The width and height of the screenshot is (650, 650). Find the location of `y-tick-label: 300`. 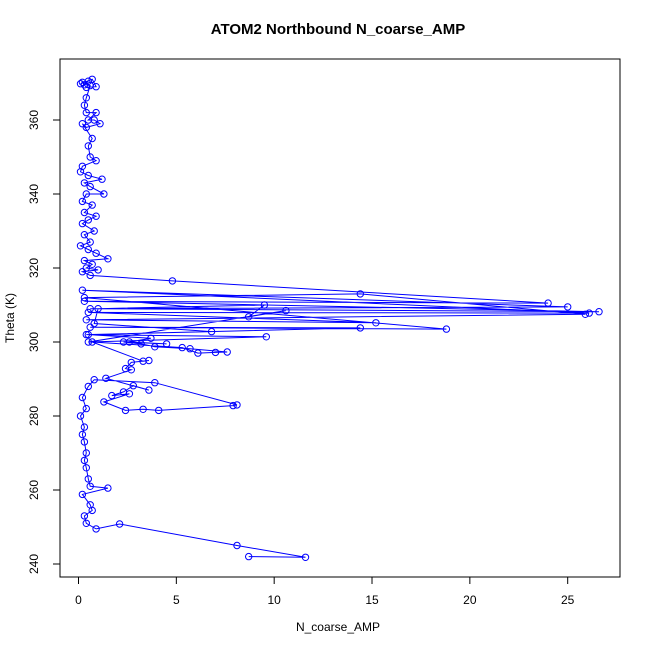

y-tick-label: 300 is located at coordinates (34, 342).